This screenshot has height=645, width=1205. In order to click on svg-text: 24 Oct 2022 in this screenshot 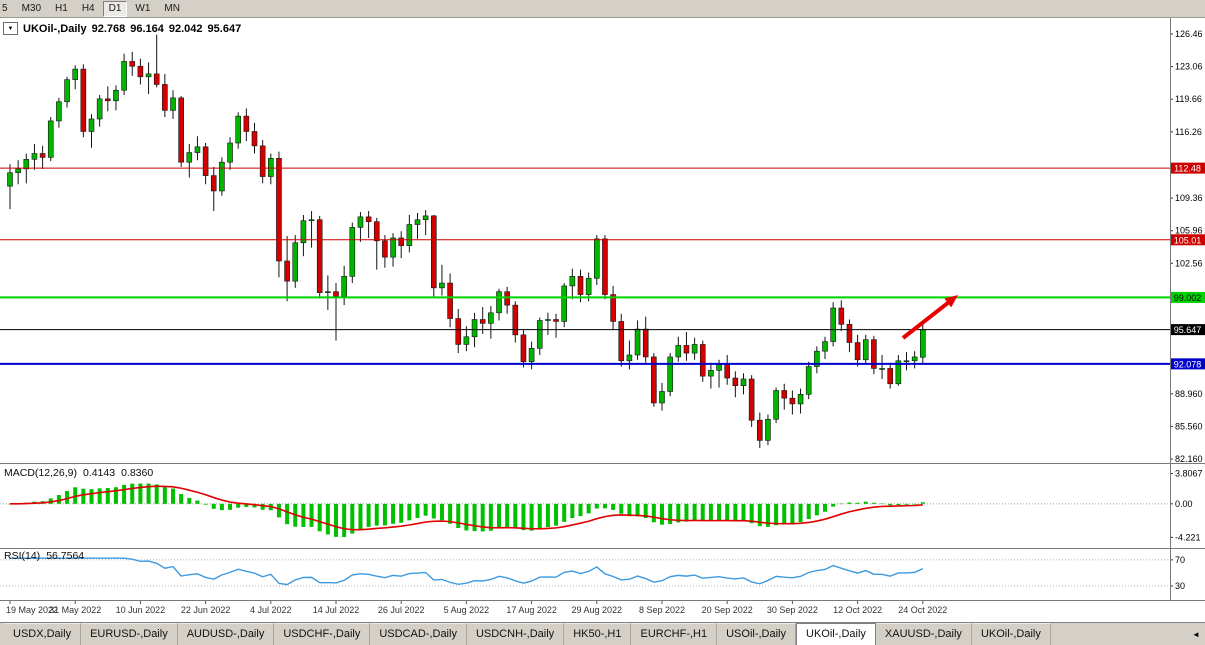, I will do `click(922, 610)`.